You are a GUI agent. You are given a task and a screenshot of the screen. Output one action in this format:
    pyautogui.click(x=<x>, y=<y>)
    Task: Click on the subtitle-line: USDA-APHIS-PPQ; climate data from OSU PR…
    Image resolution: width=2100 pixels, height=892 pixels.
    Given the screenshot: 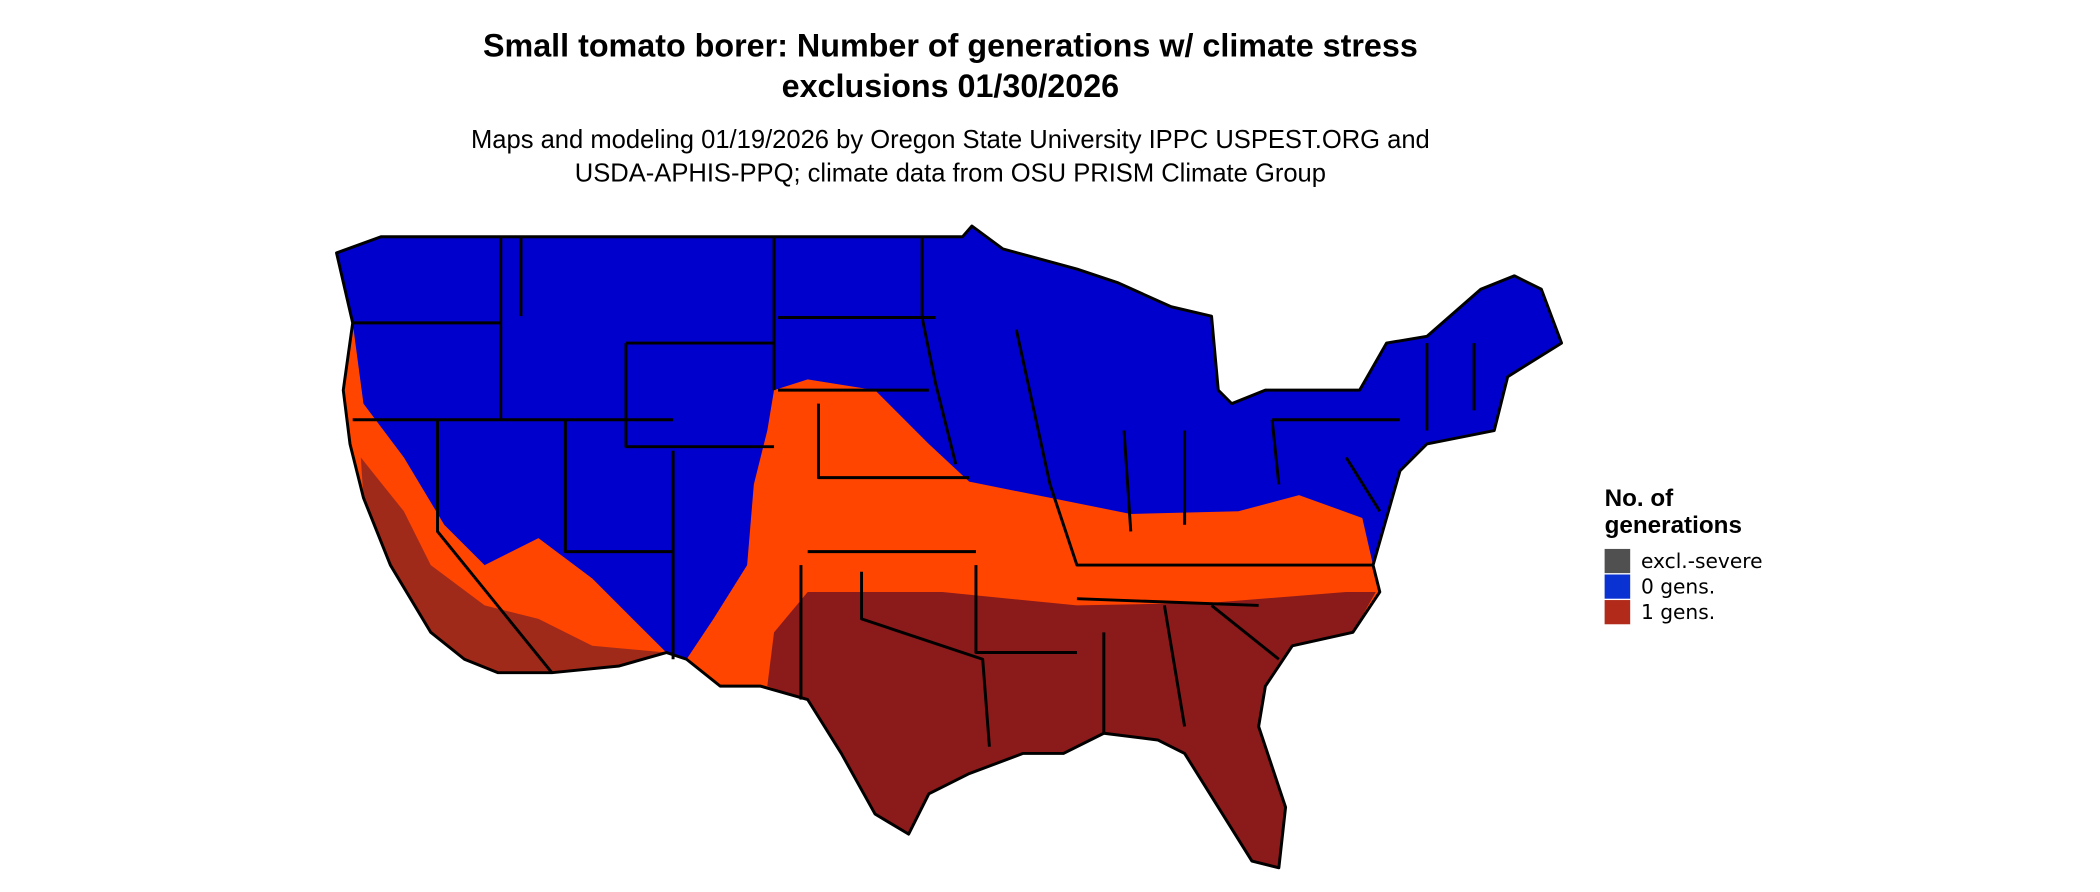 What is the action you would take?
    pyautogui.click(x=950, y=174)
    